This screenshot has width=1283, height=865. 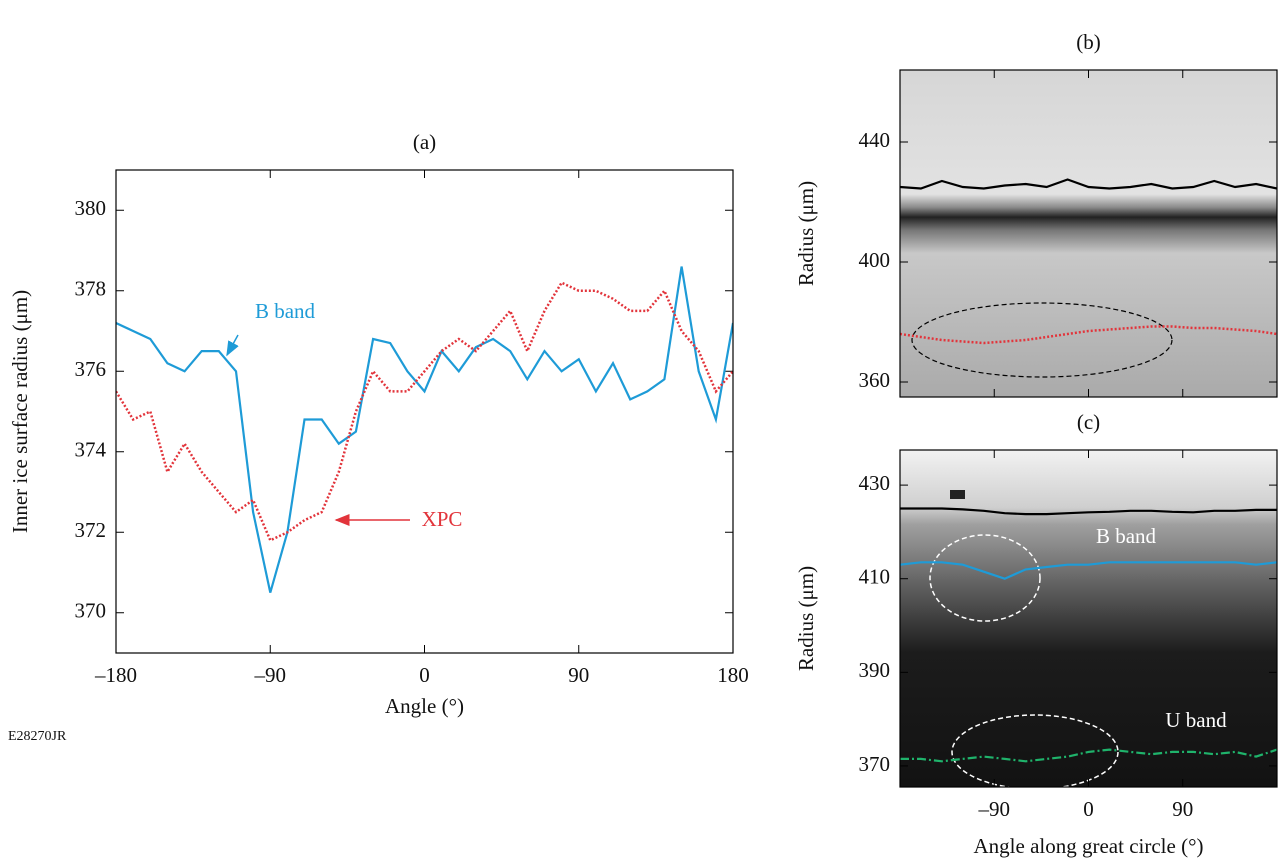 What do you see at coordinates (733, 675) in the screenshot?
I see `x-tick-label: 180` at bounding box center [733, 675].